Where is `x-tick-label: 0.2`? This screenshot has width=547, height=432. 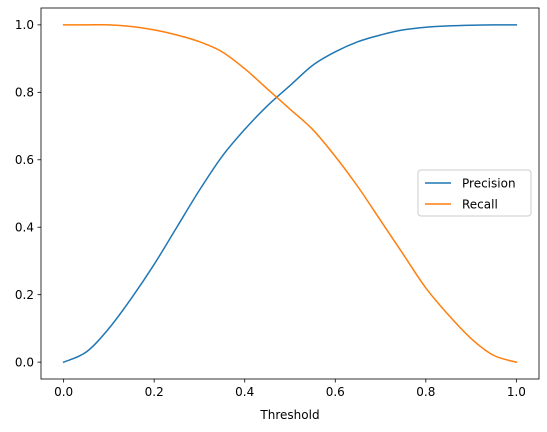 x-tick-label: 0.2 is located at coordinates (154, 392).